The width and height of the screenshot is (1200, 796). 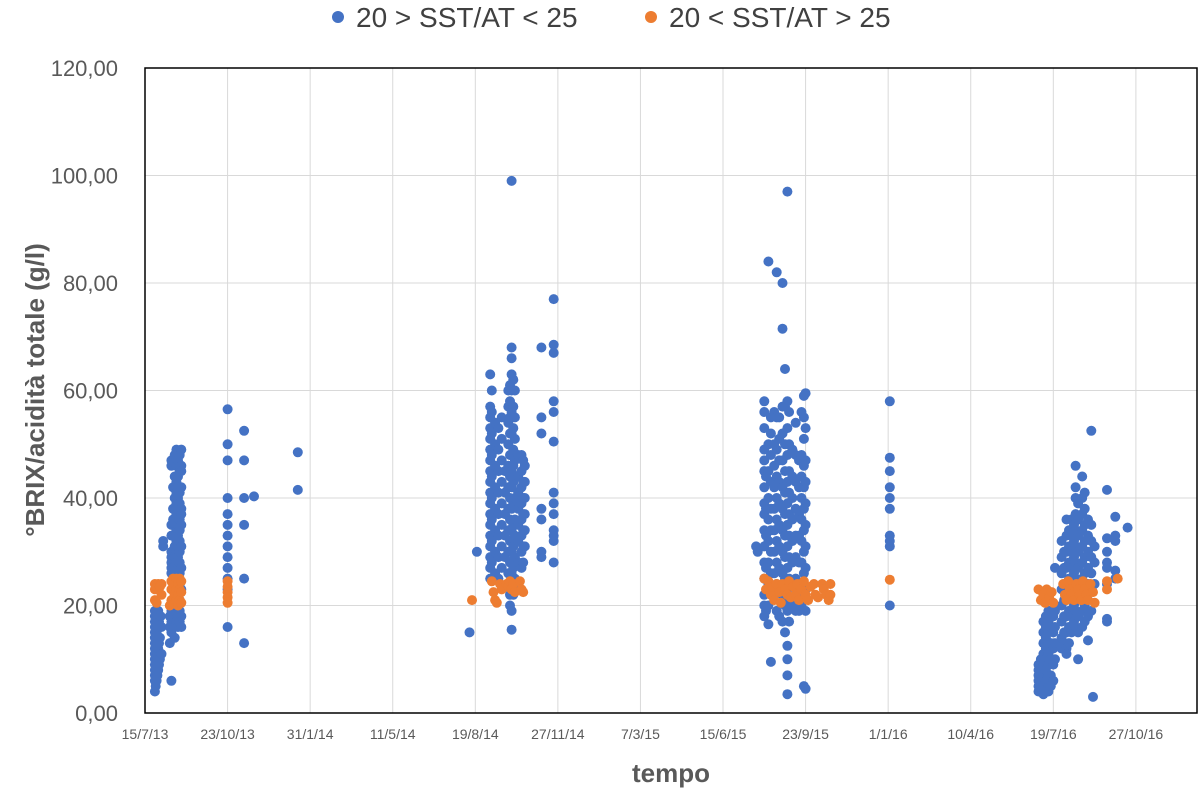 I want to click on x-tick-label: 27/11/14, so click(x=558, y=734).